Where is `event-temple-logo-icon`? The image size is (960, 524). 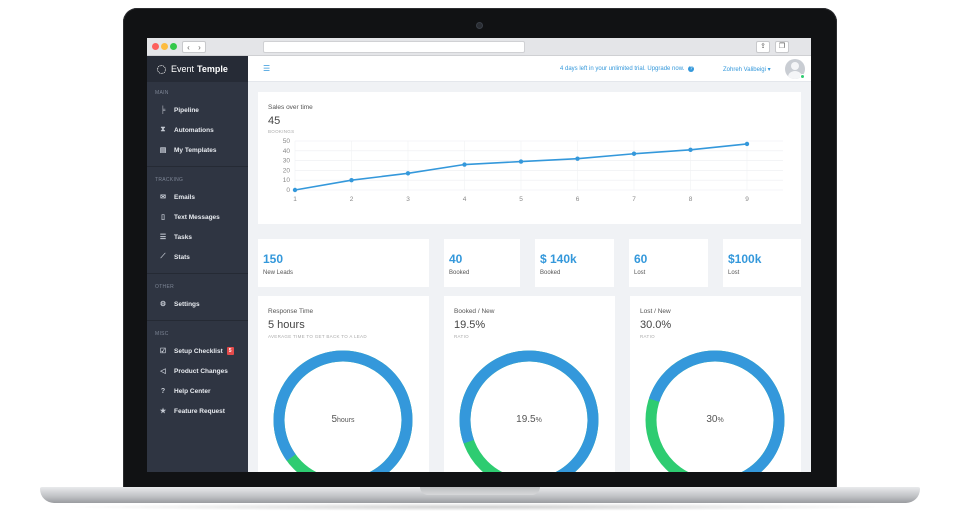 event-temple-logo-icon is located at coordinates (161, 69).